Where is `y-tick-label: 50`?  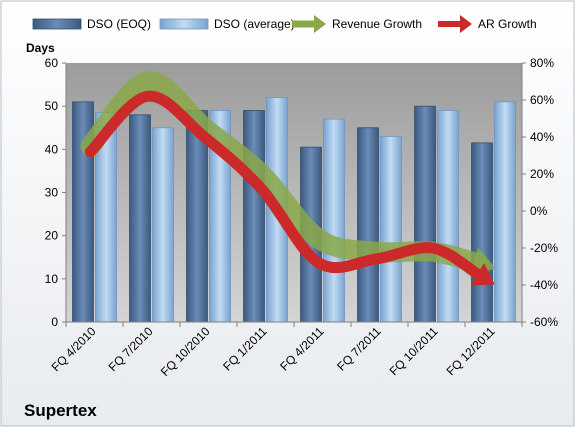 y-tick-label: 50 is located at coordinates (52, 106).